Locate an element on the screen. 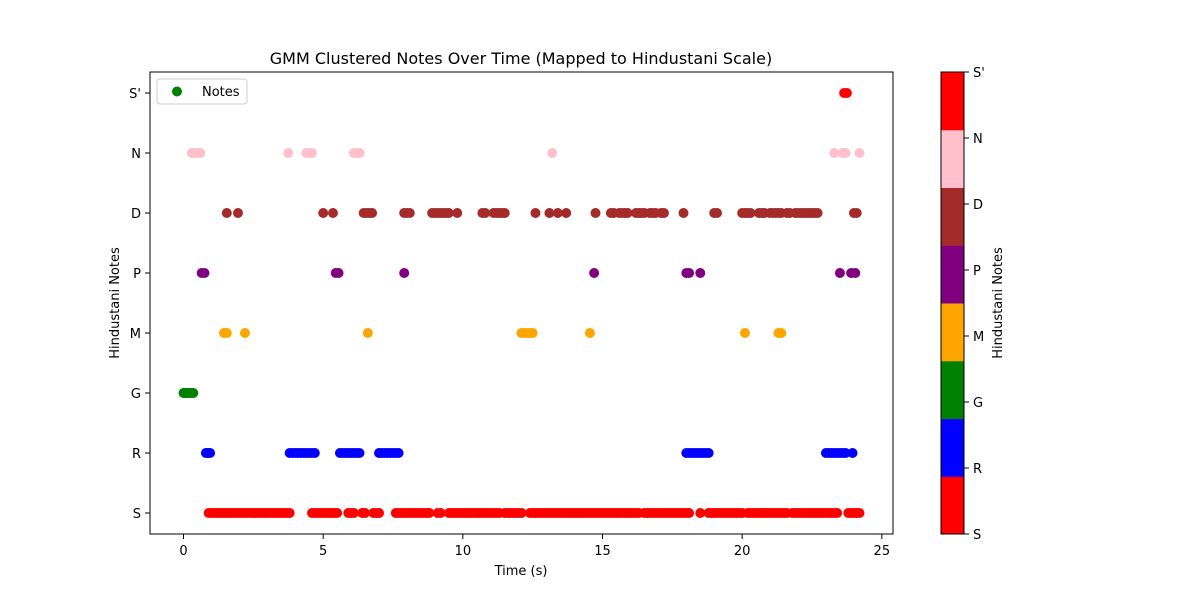 Image resolution: width=1200 pixels, height=604 pixels. legend: Notes is located at coordinates (202, 91).